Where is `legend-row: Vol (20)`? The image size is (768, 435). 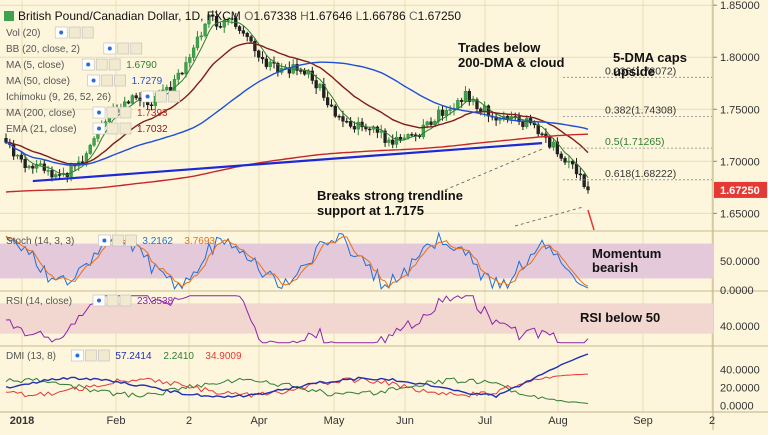 legend-row: Vol (20) is located at coordinates (50, 32).